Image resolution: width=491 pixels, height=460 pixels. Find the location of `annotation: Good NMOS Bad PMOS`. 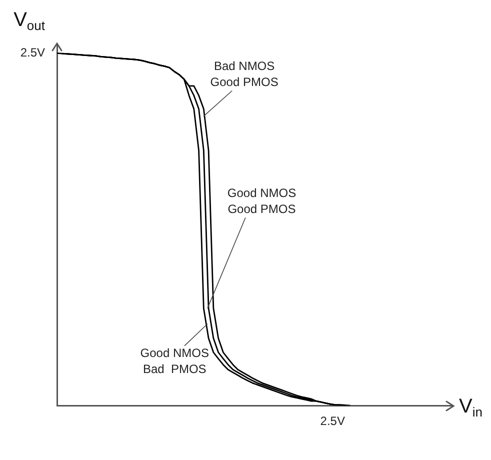

annotation: Good NMOS Bad PMOS is located at coordinates (174, 361).